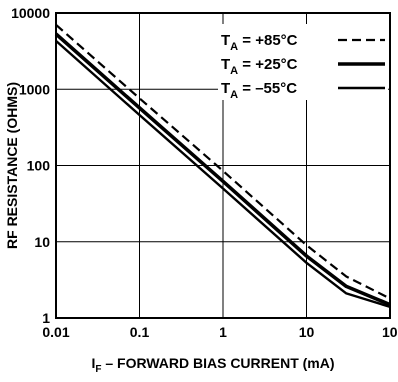 Image resolution: width=398 pixels, height=382 pixels. Describe the element at coordinates (268, 40) in the screenshot. I see `legend-label-rest: = +85°C` at that location.